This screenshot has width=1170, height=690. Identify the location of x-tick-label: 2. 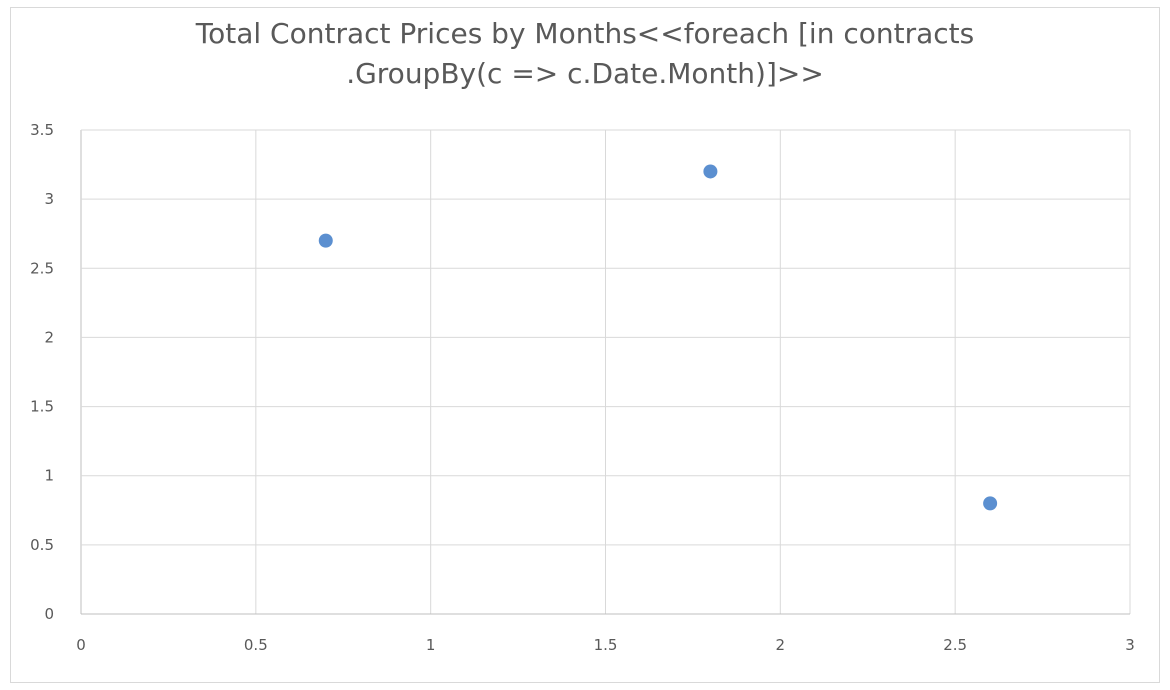
(781, 645).